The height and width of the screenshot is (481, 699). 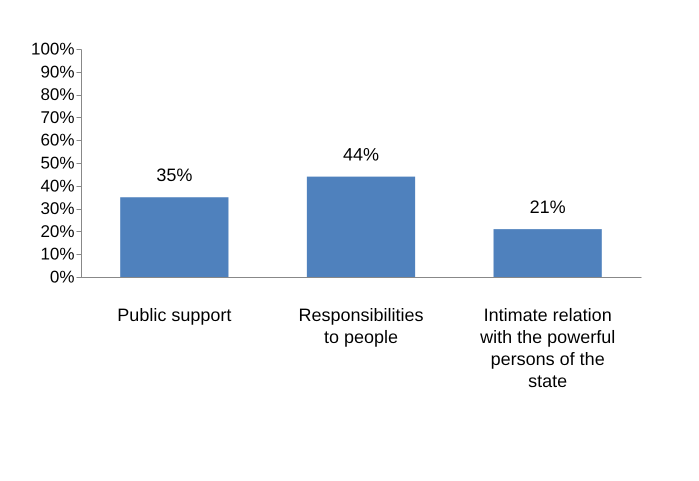 I want to click on data-label: 21%, so click(x=548, y=207).